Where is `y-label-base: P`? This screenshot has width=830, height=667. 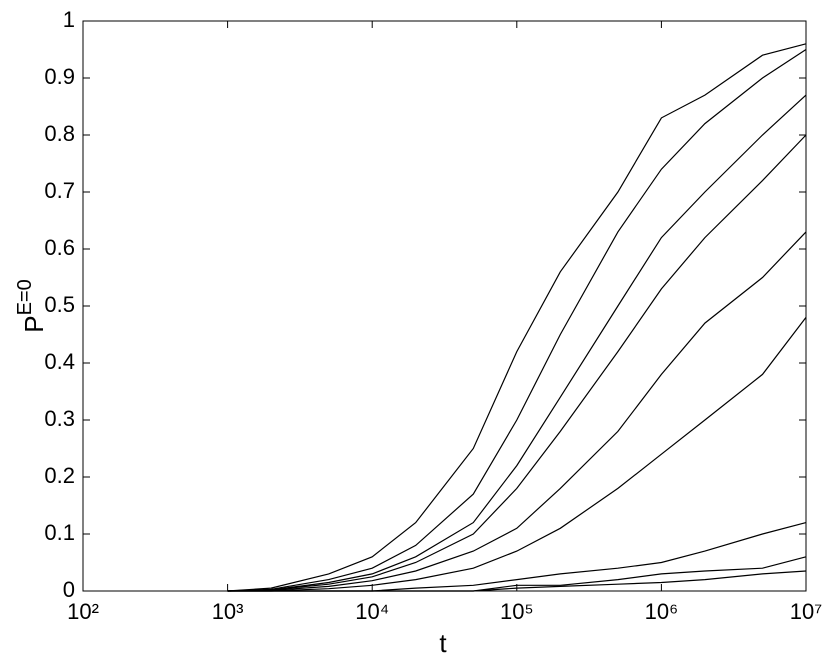
y-label-base: P is located at coordinates (34, 323).